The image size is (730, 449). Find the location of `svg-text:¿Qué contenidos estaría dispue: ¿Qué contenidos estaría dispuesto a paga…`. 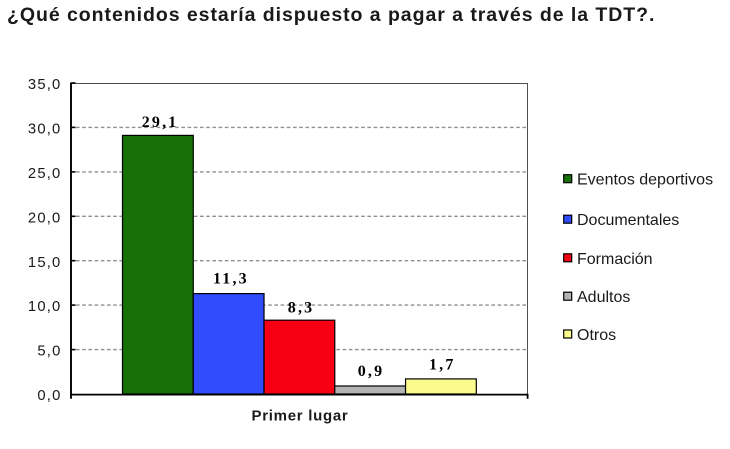

svg-text:¿Qué contenidos estaría dispue: ¿Qué contenidos estaría dispuesto a paga… is located at coordinates (331, 15).